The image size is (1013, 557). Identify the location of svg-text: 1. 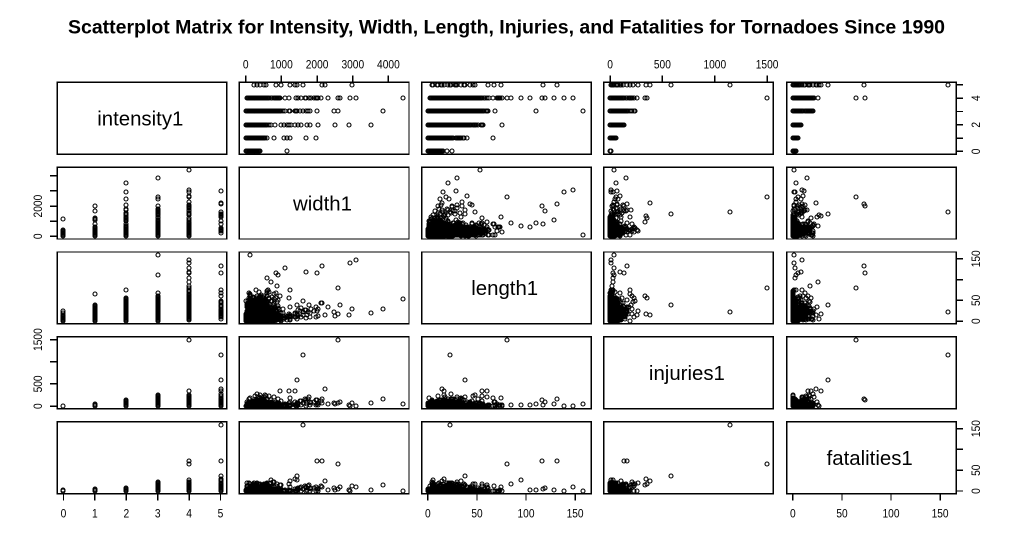
(95, 513).